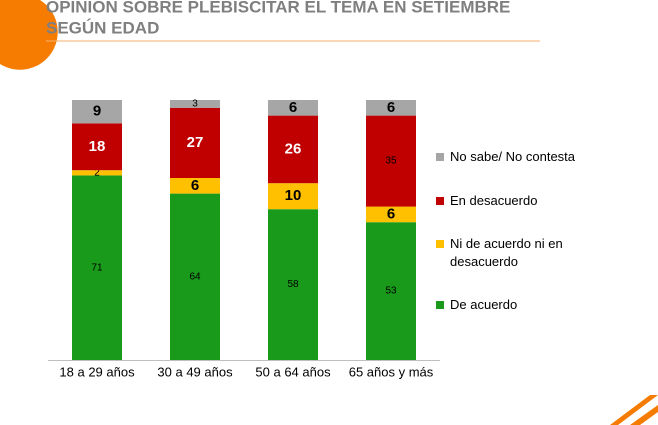  I want to click on x-tick-label: 65 años y más, so click(391, 371).